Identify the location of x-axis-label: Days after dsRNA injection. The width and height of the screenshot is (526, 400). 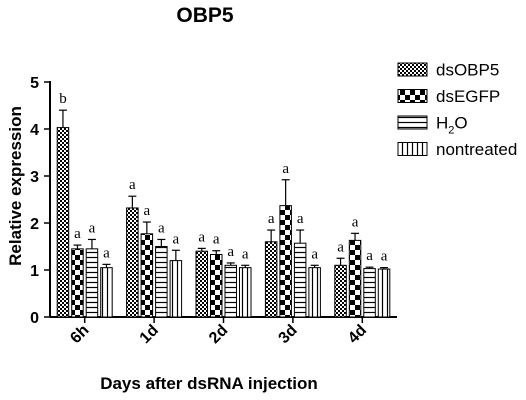
(209, 383).